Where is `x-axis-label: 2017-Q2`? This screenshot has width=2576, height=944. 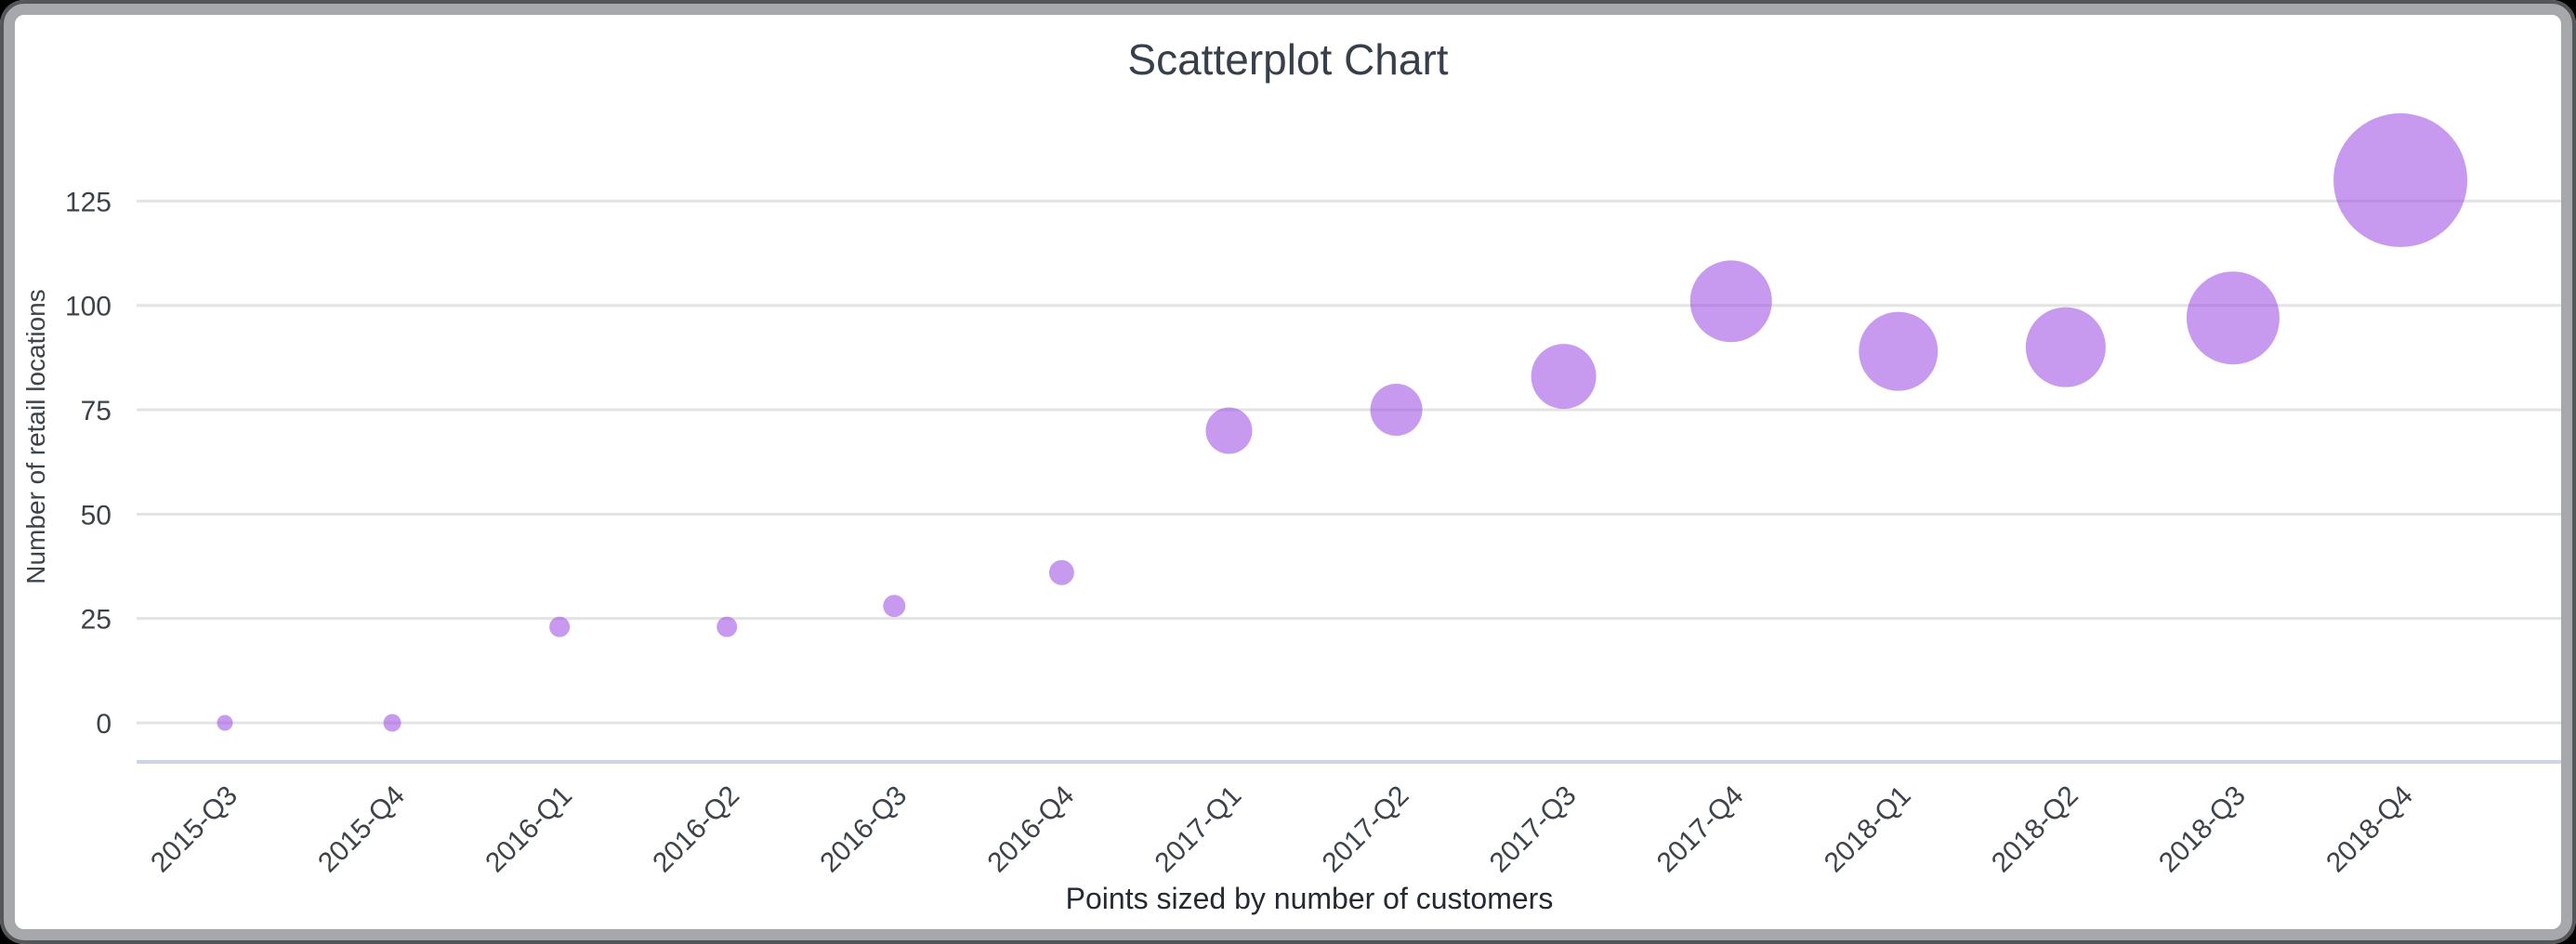 x-axis-label: 2017-Q2 is located at coordinates (1366, 829).